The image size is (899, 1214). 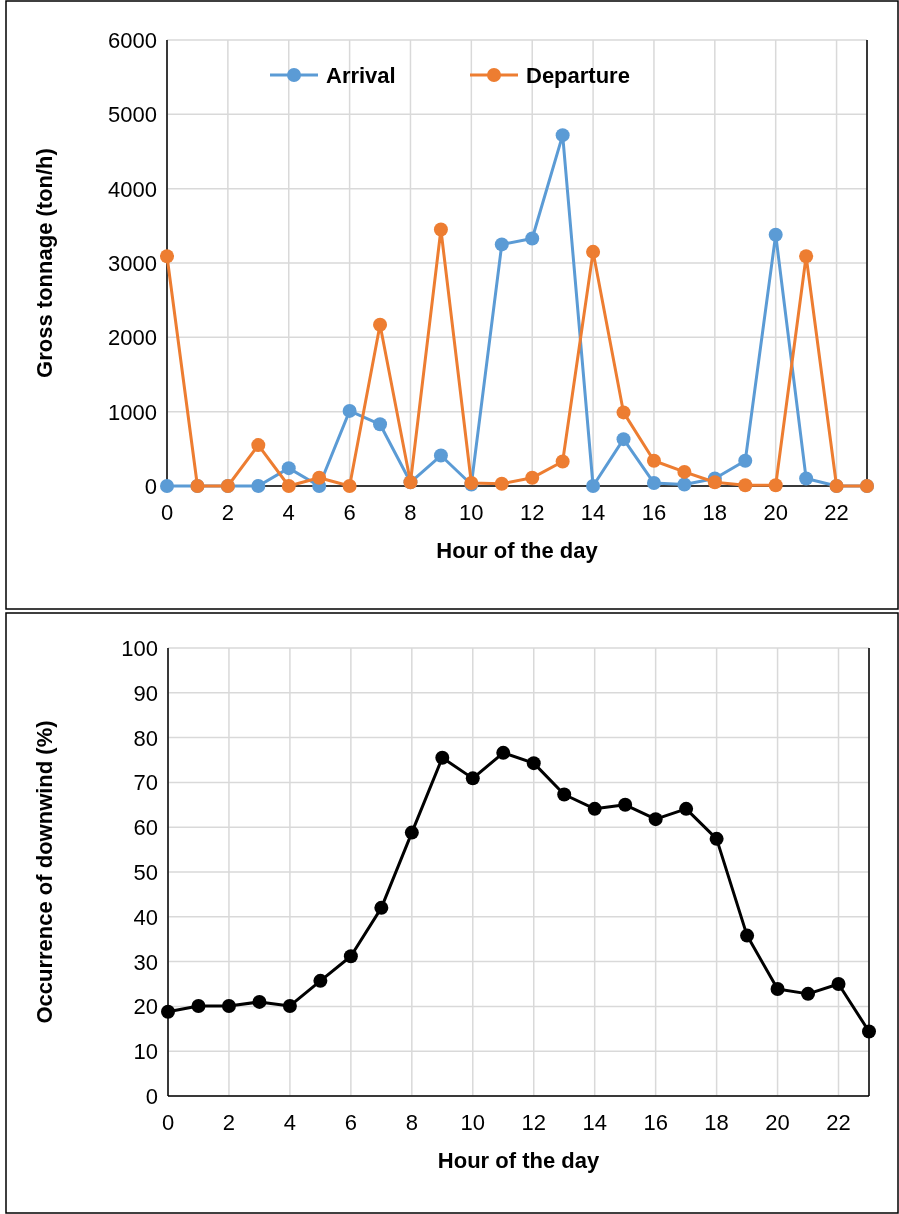 I want to click on y-tick-label: 80, so click(x=145, y=738).